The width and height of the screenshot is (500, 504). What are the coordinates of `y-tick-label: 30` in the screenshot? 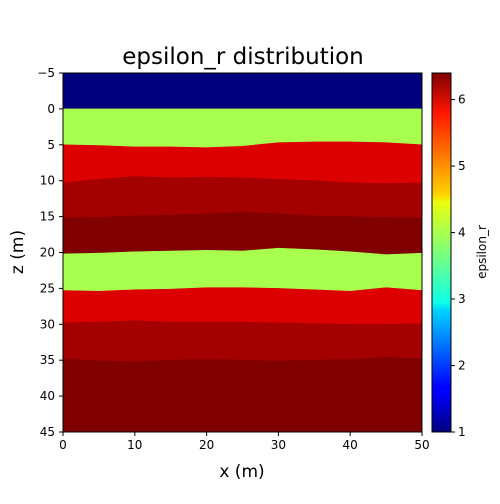 It's located at (47, 324).